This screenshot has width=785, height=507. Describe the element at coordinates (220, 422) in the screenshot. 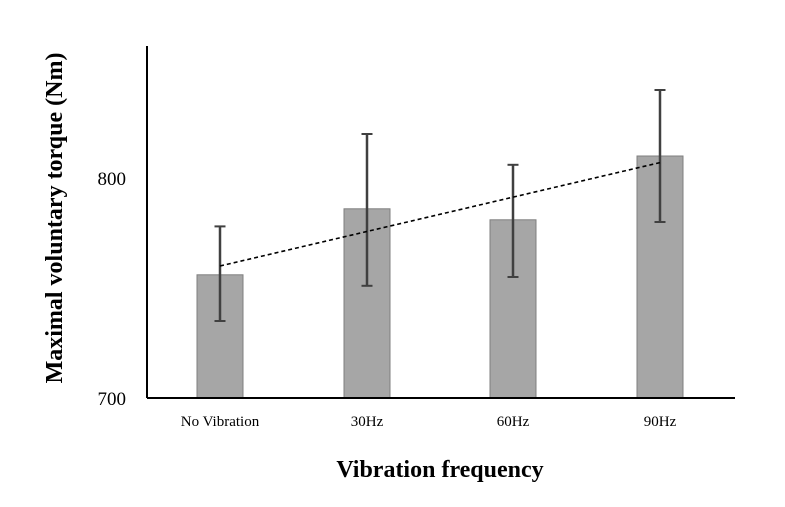

I see `x-tick-label: No Vibration` at that location.